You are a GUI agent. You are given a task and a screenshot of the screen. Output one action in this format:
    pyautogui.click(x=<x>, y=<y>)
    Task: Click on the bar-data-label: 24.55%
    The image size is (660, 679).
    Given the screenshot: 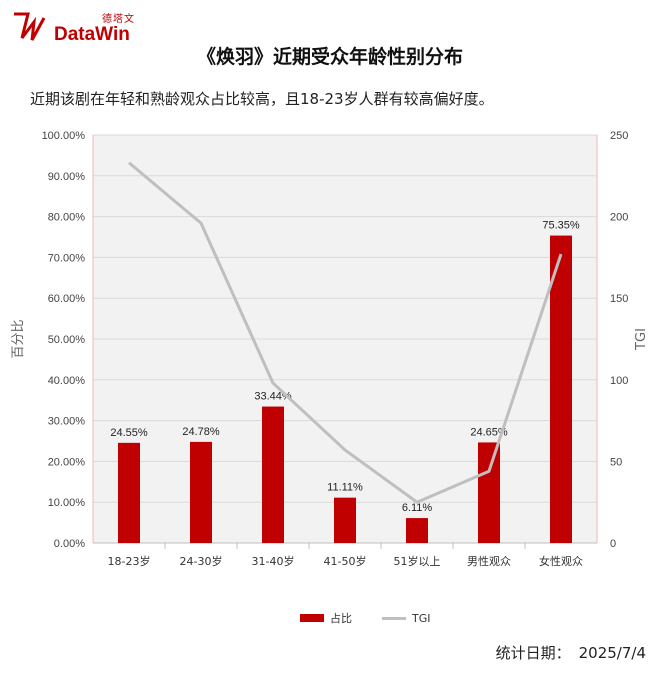 What is the action you would take?
    pyautogui.click(x=129, y=433)
    